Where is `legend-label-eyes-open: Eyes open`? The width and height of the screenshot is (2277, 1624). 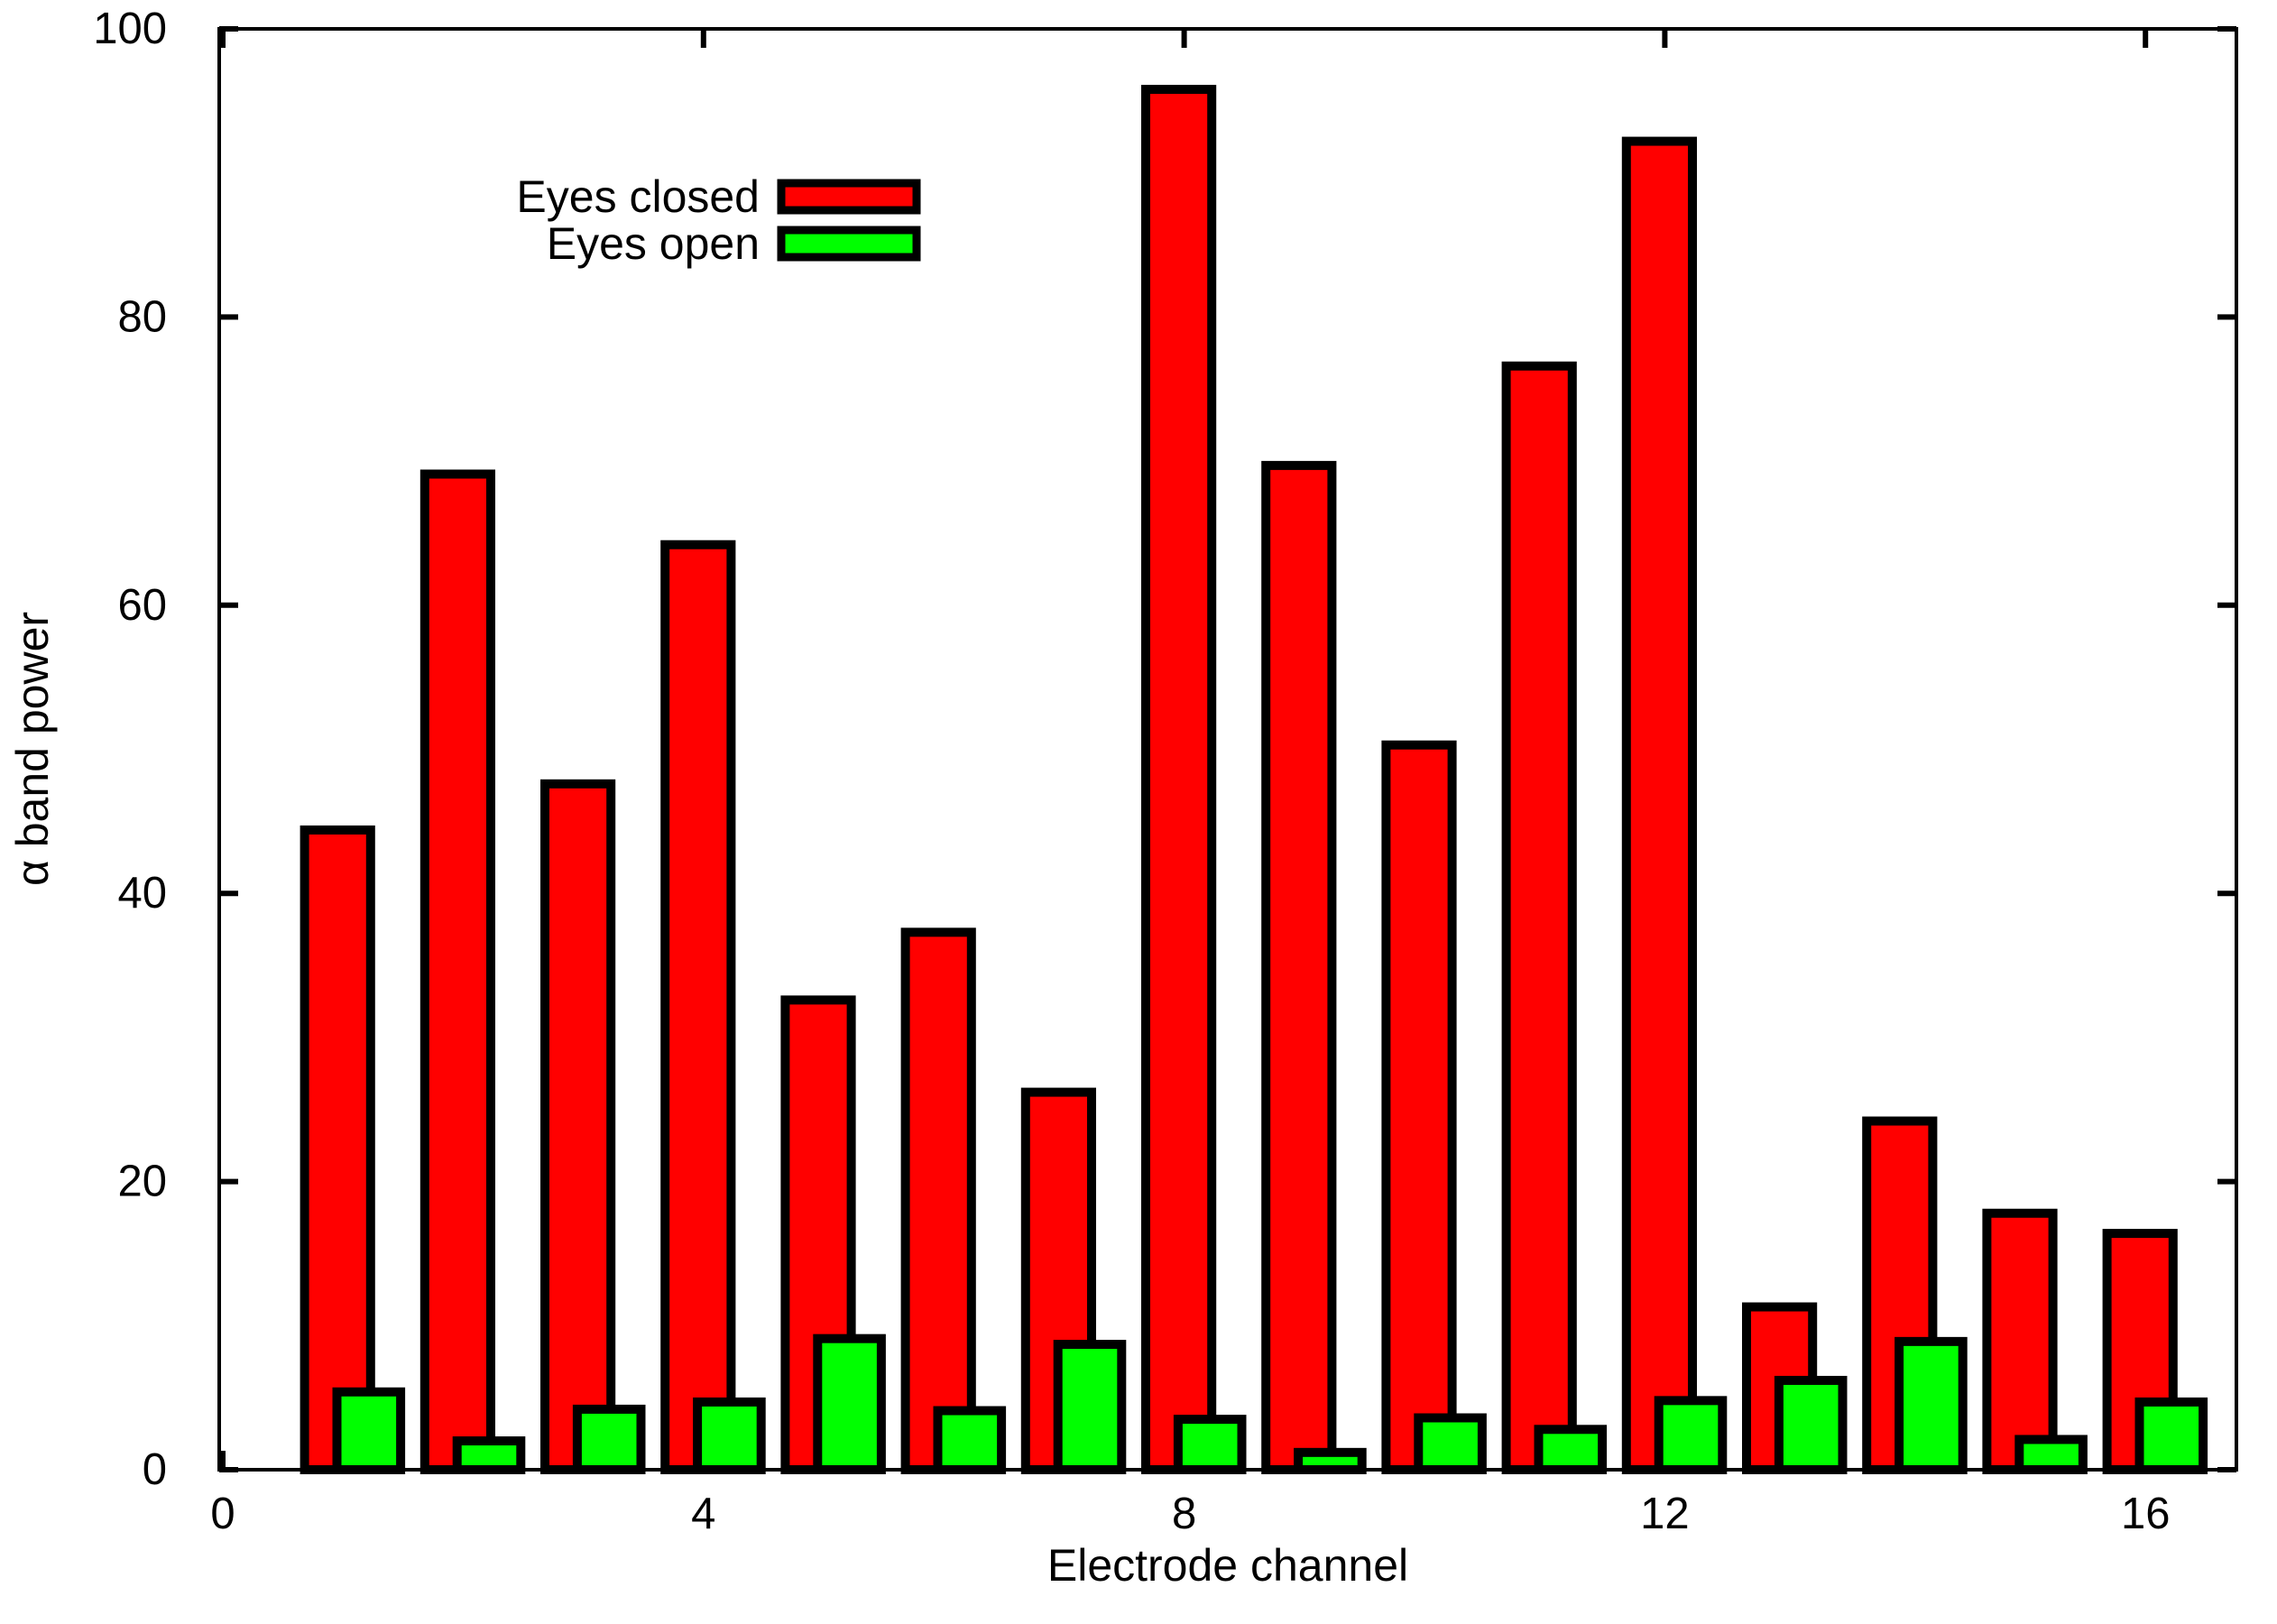
legend-label-eyes-open: Eyes open is located at coordinates (653, 244).